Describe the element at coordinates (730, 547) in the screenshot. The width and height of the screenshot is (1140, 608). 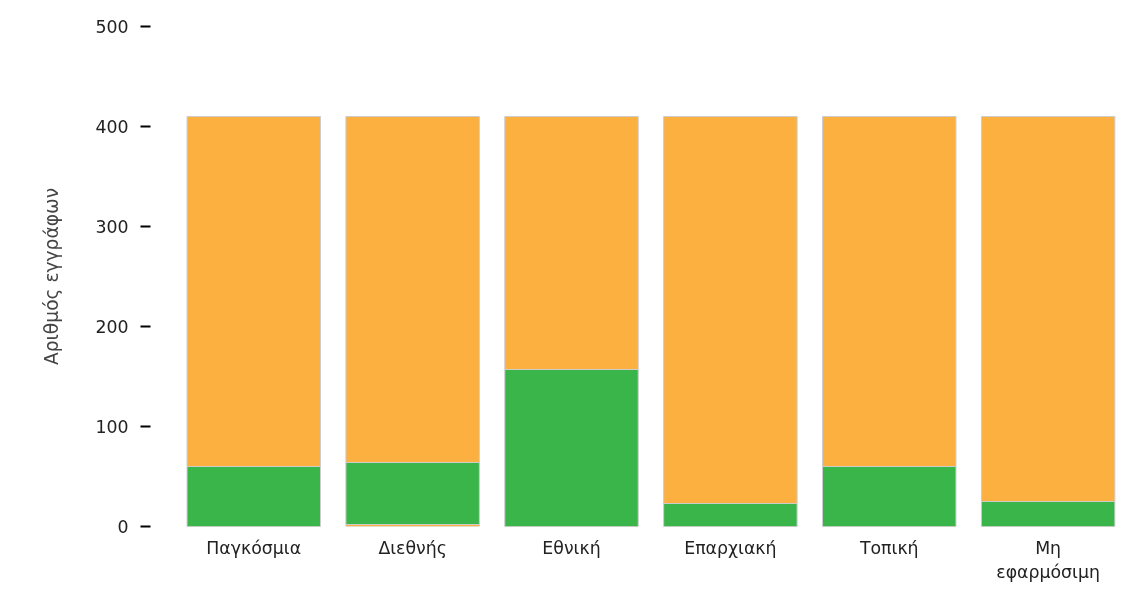
I see `x-tick-label: Επαρχιακή` at that location.